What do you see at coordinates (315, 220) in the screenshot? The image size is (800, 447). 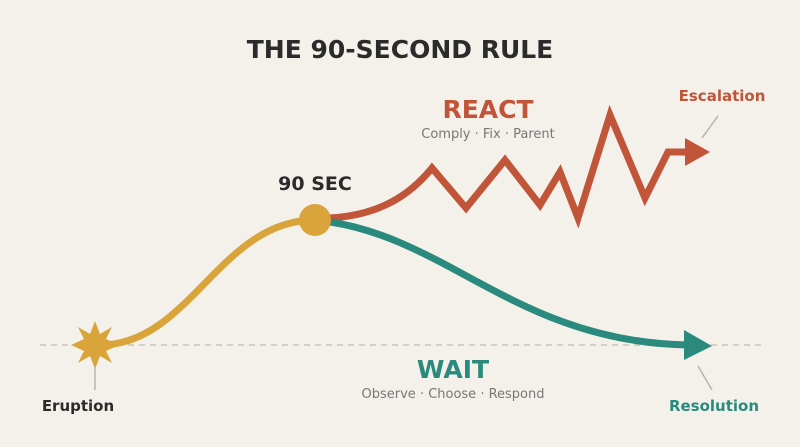 I see `peak-dot` at bounding box center [315, 220].